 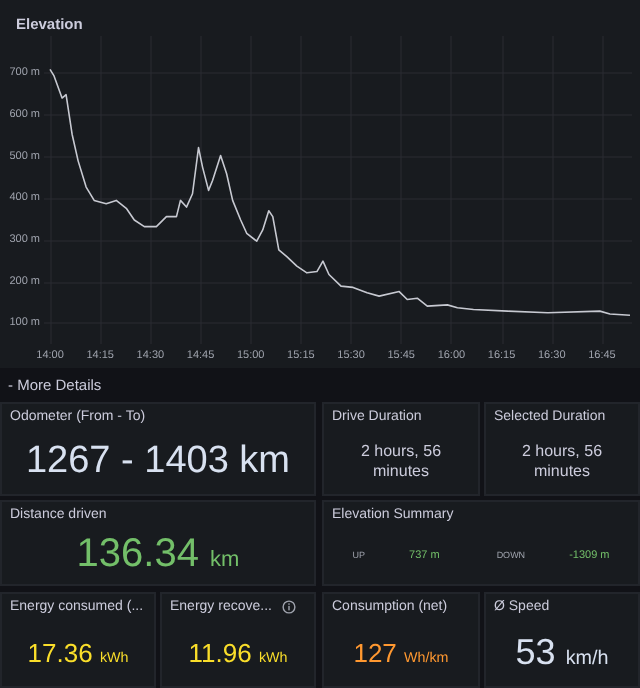 What do you see at coordinates (158, 460) in the screenshot?
I see `text: 1267 - 1403 km` at bounding box center [158, 460].